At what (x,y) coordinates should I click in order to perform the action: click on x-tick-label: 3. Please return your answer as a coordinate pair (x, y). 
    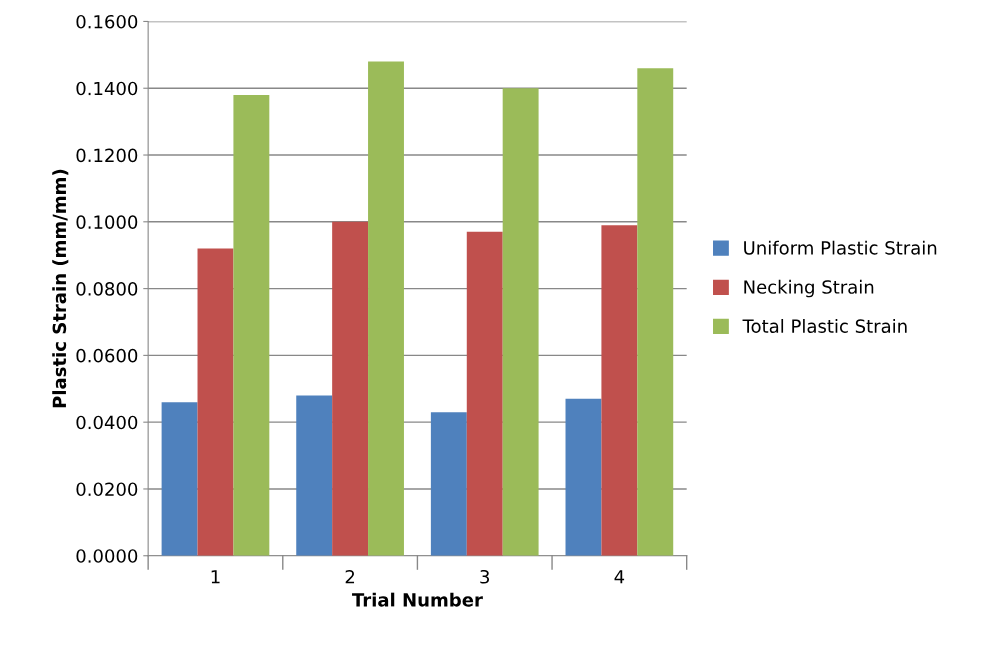
    Looking at the image, I should click on (485, 576).